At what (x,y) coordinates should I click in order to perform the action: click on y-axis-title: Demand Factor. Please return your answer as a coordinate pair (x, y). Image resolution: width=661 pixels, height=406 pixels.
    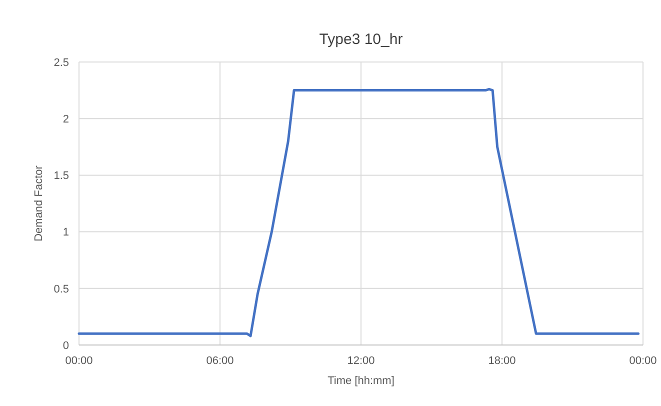
    Looking at the image, I should click on (39, 203).